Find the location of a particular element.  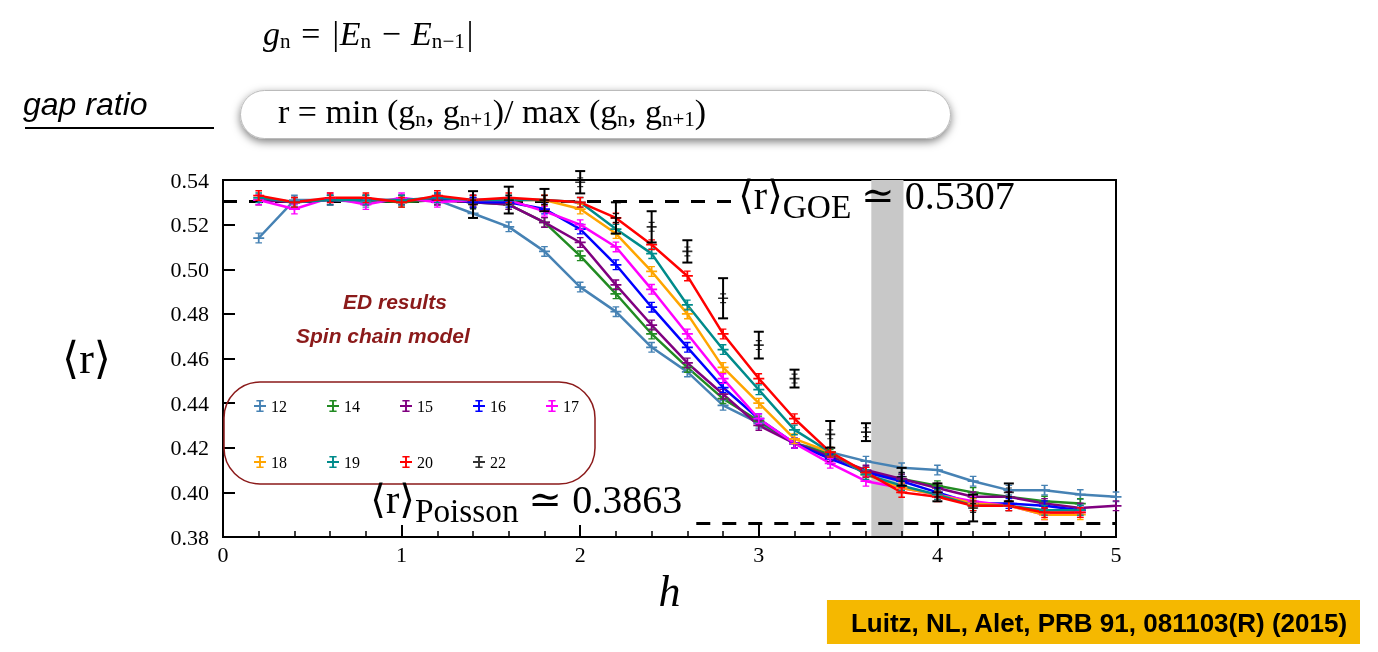

annotation: ED results is located at coordinates (395, 301).